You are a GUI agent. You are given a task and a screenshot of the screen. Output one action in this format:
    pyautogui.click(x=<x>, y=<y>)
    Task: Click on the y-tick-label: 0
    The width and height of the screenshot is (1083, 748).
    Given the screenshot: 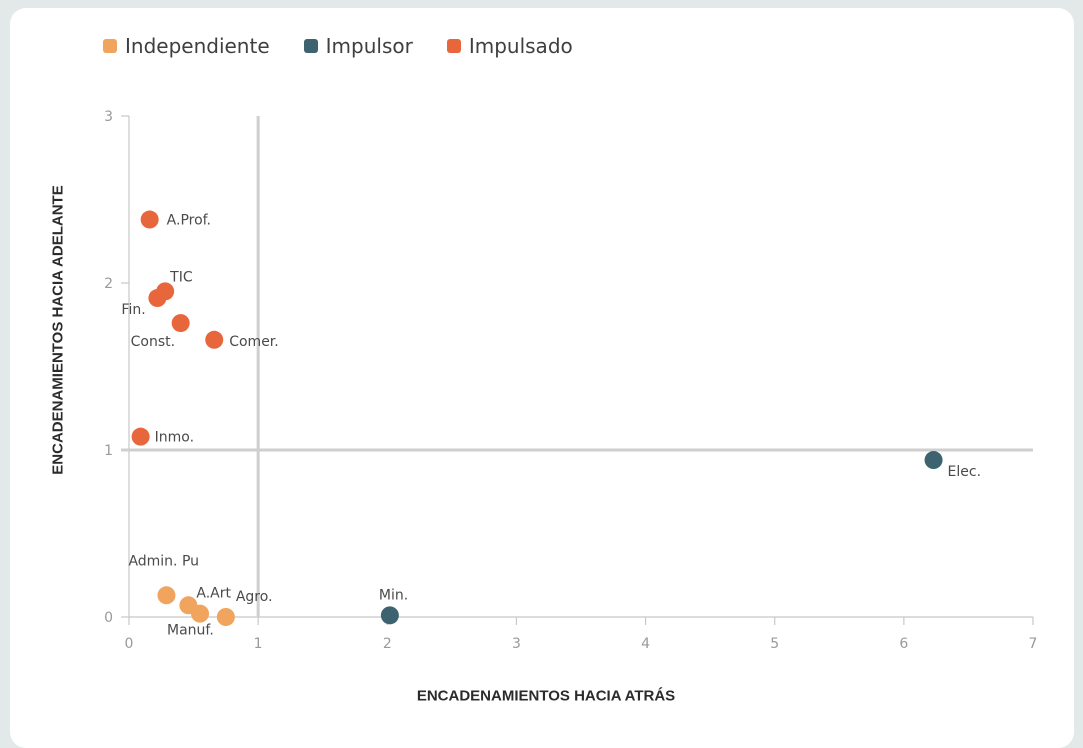 What is the action you would take?
    pyautogui.click(x=108, y=618)
    